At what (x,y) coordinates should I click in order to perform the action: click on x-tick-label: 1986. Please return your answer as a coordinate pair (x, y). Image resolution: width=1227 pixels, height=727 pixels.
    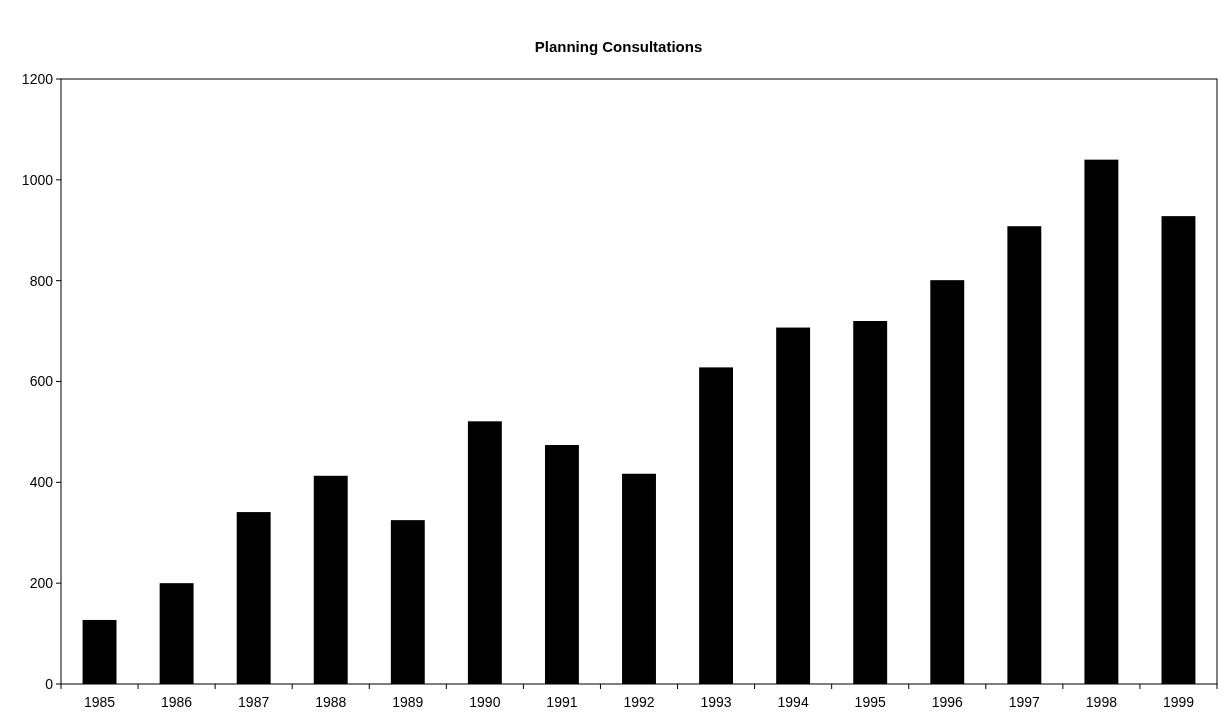
    Looking at the image, I should click on (177, 702).